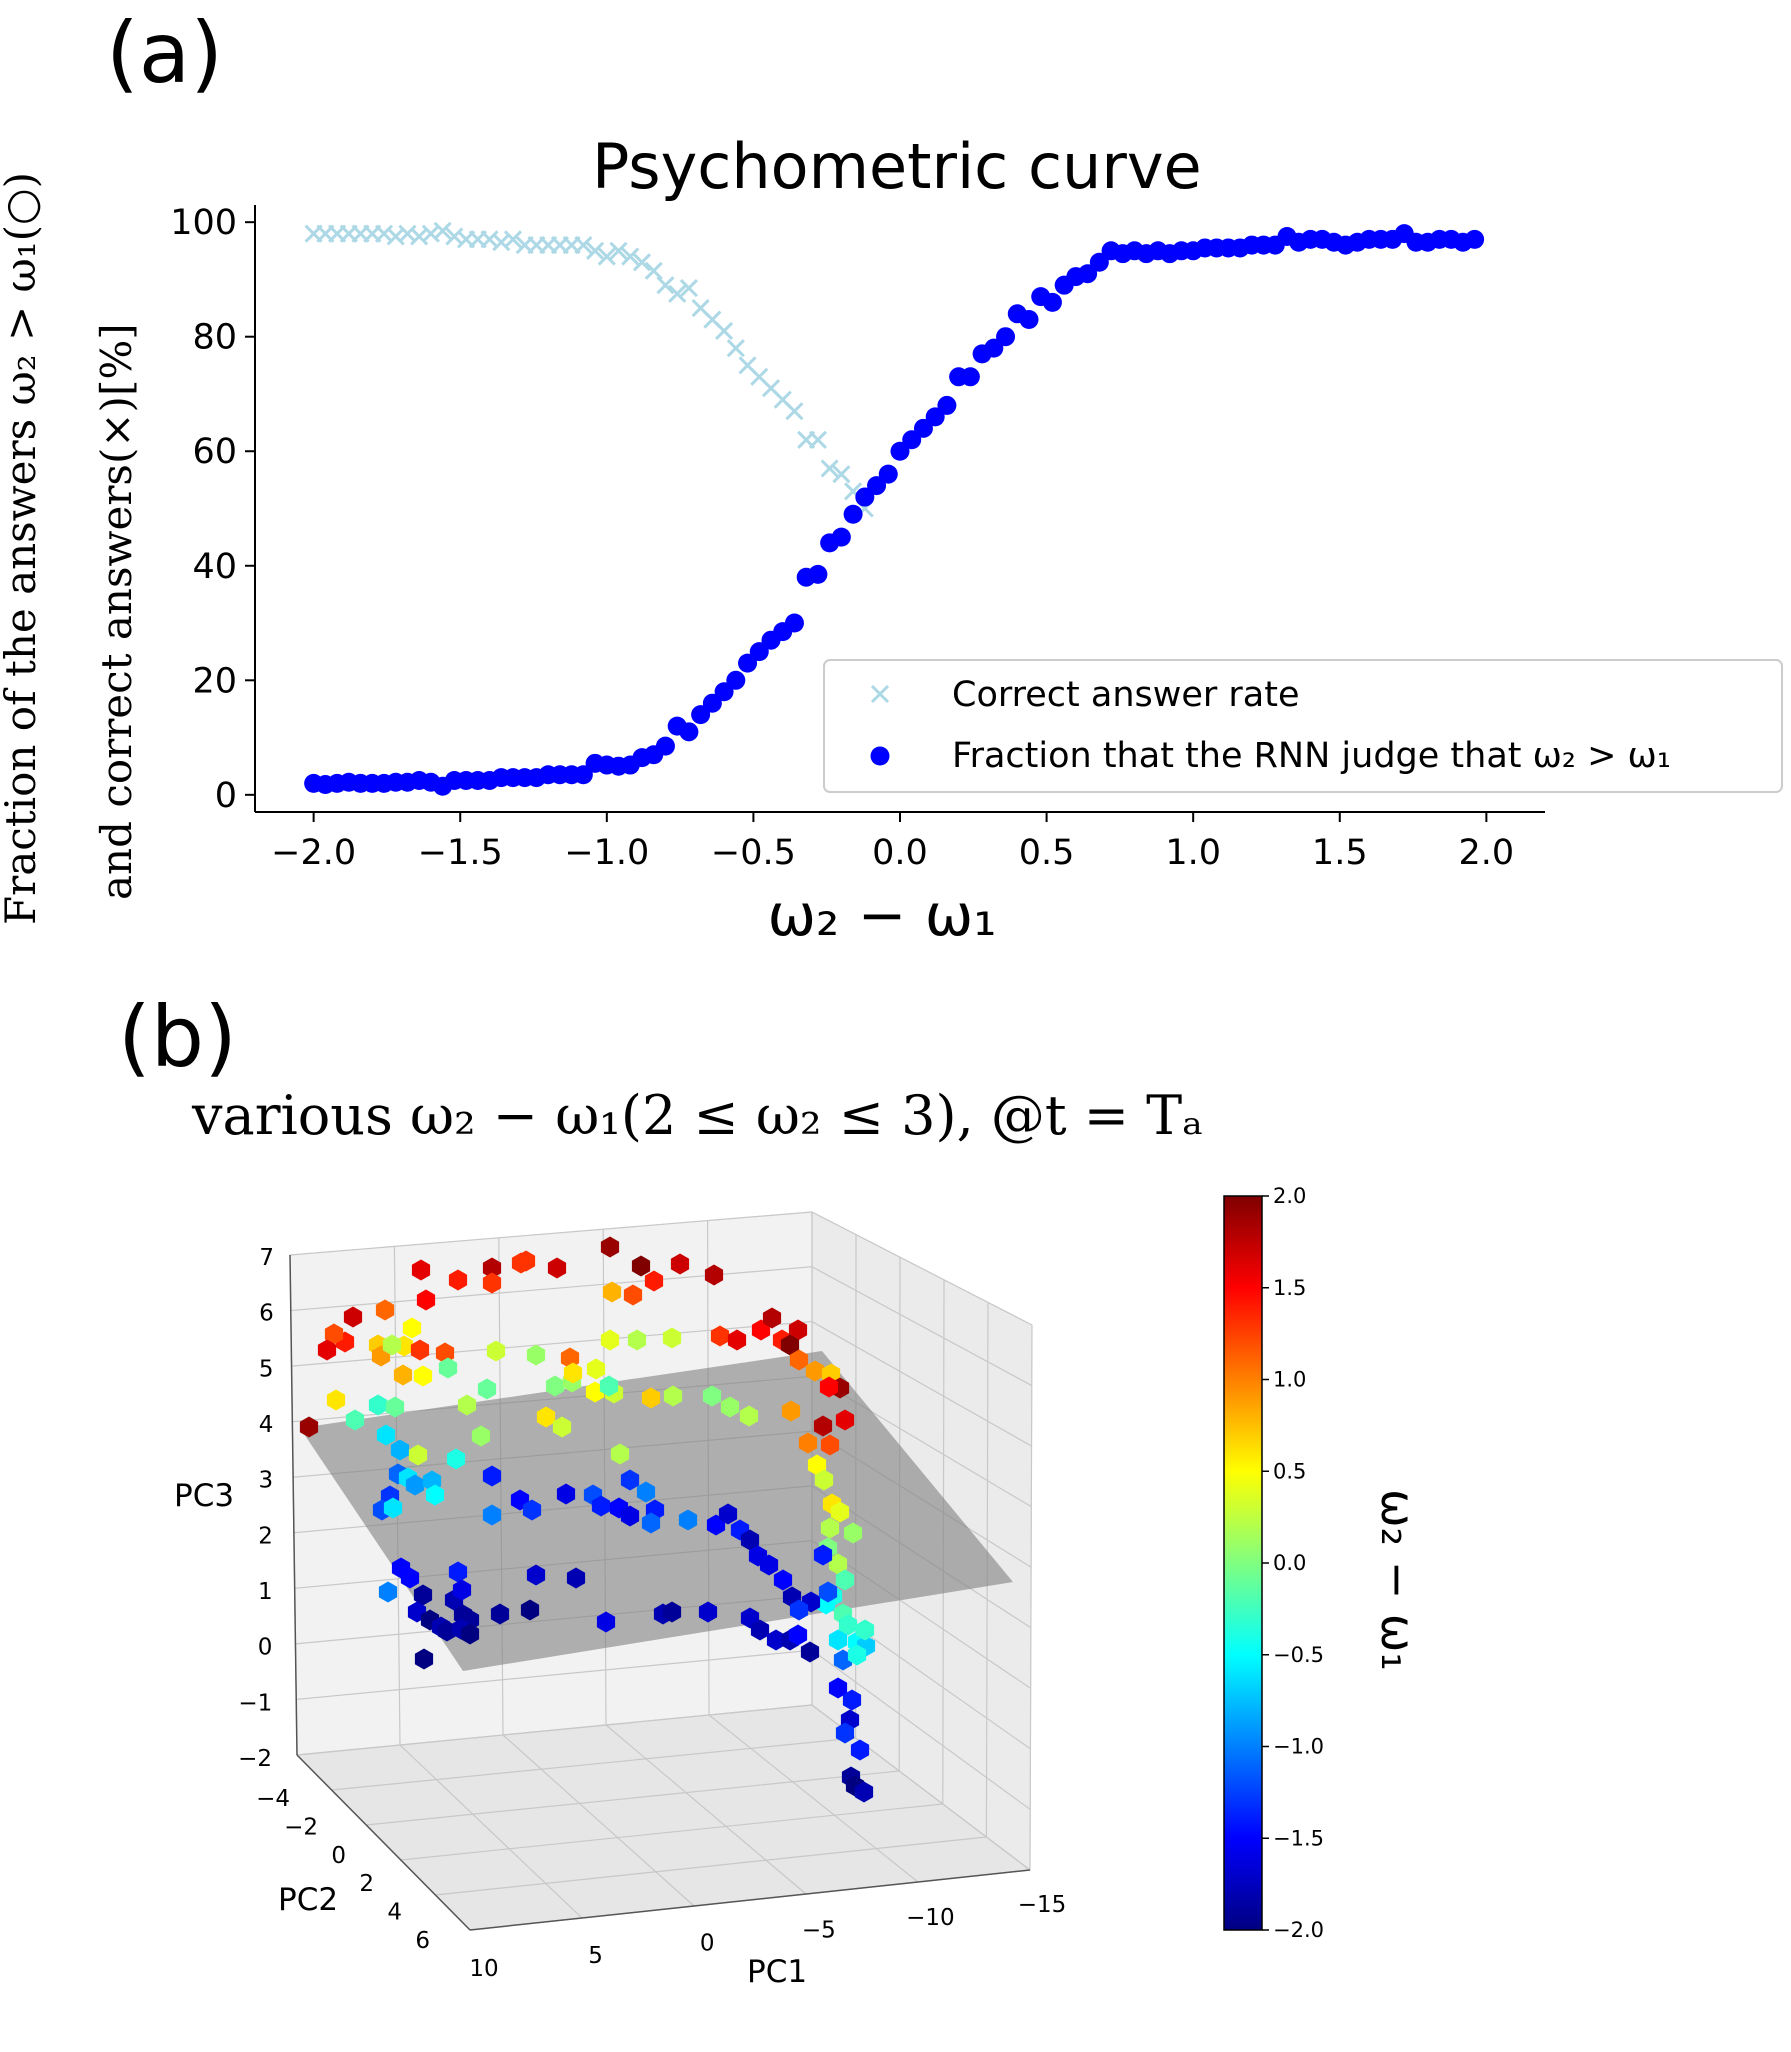  What do you see at coordinates (226, 796) in the screenshot?
I see `y-tick-label: 0` at bounding box center [226, 796].